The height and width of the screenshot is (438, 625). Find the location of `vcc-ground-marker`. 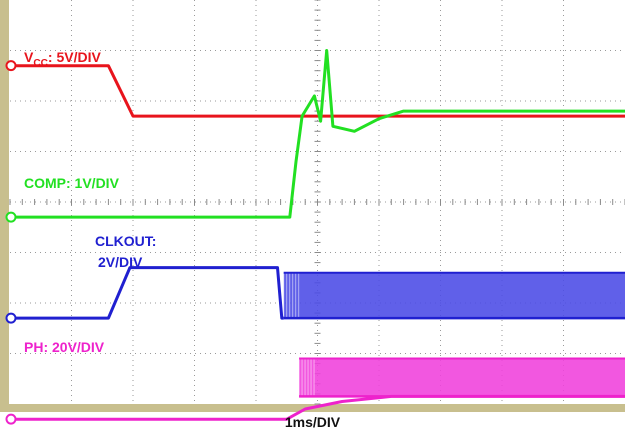

vcc-ground-marker is located at coordinates (11, 66).